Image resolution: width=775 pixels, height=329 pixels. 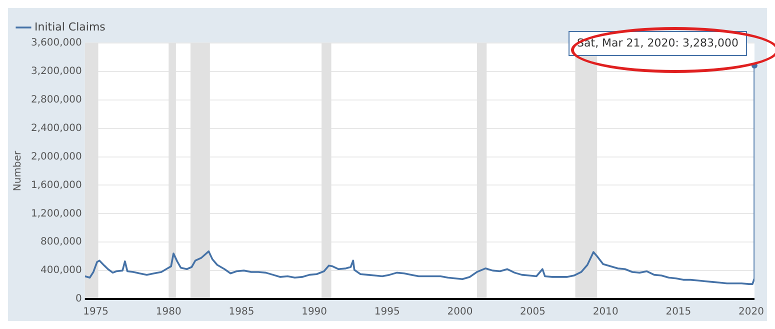 I want to click on y-tick-label: 3,600,000, so click(x=56, y=43).